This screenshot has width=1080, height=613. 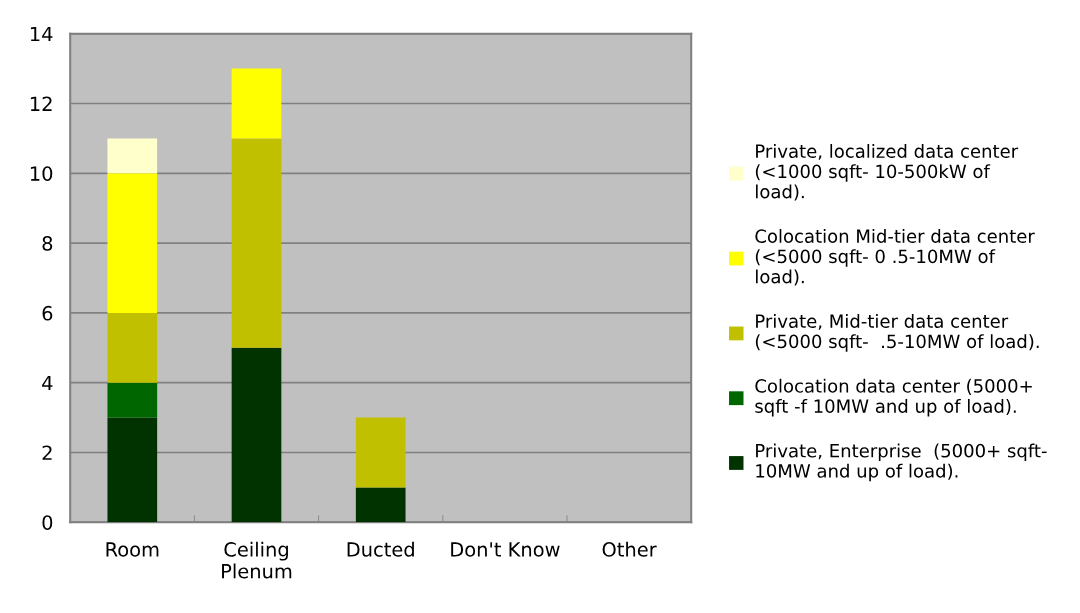 I want to click on x-tick-label: Ducted, so click(x=380, y=549).